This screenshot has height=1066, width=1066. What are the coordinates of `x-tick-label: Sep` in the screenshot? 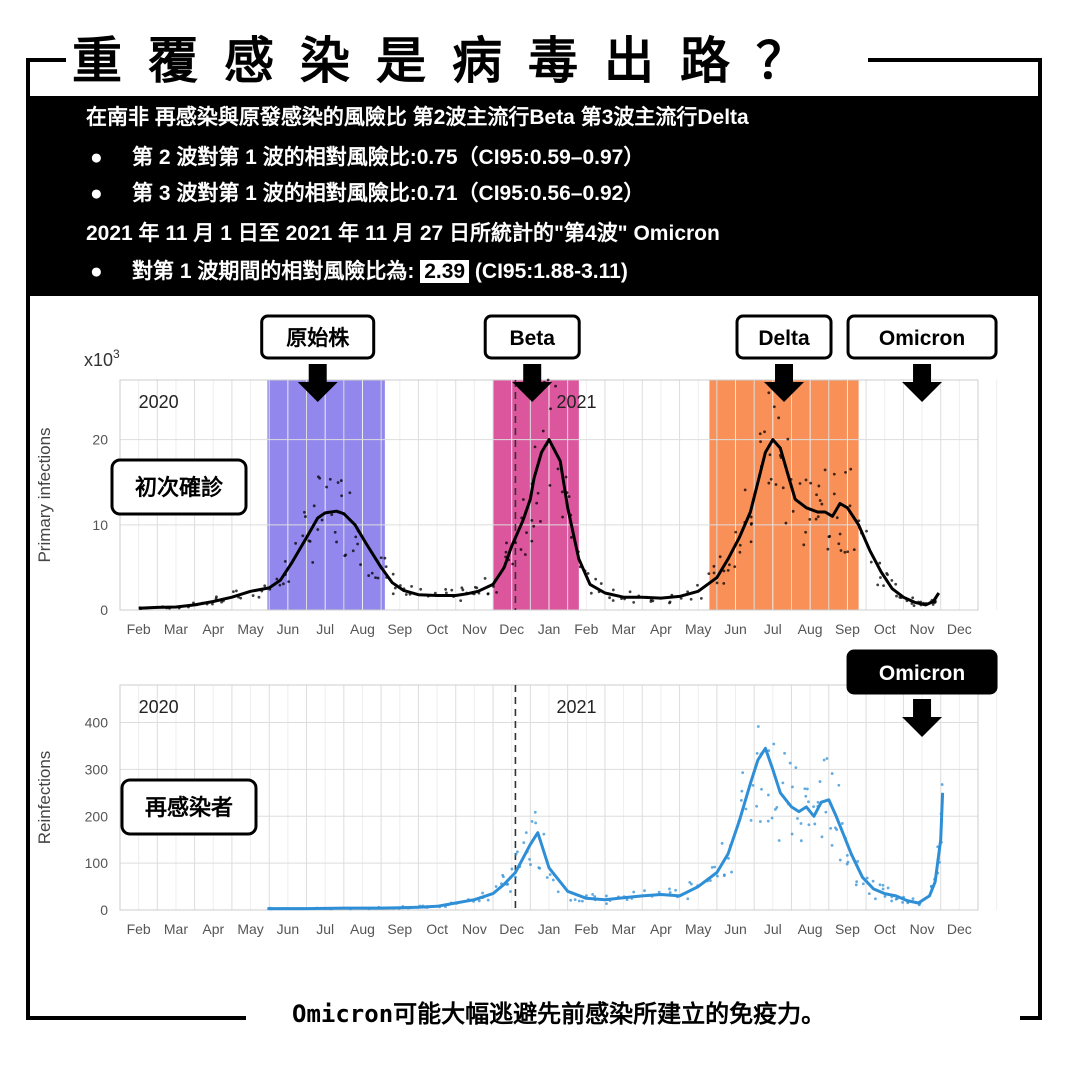 It's located at (399, 629).